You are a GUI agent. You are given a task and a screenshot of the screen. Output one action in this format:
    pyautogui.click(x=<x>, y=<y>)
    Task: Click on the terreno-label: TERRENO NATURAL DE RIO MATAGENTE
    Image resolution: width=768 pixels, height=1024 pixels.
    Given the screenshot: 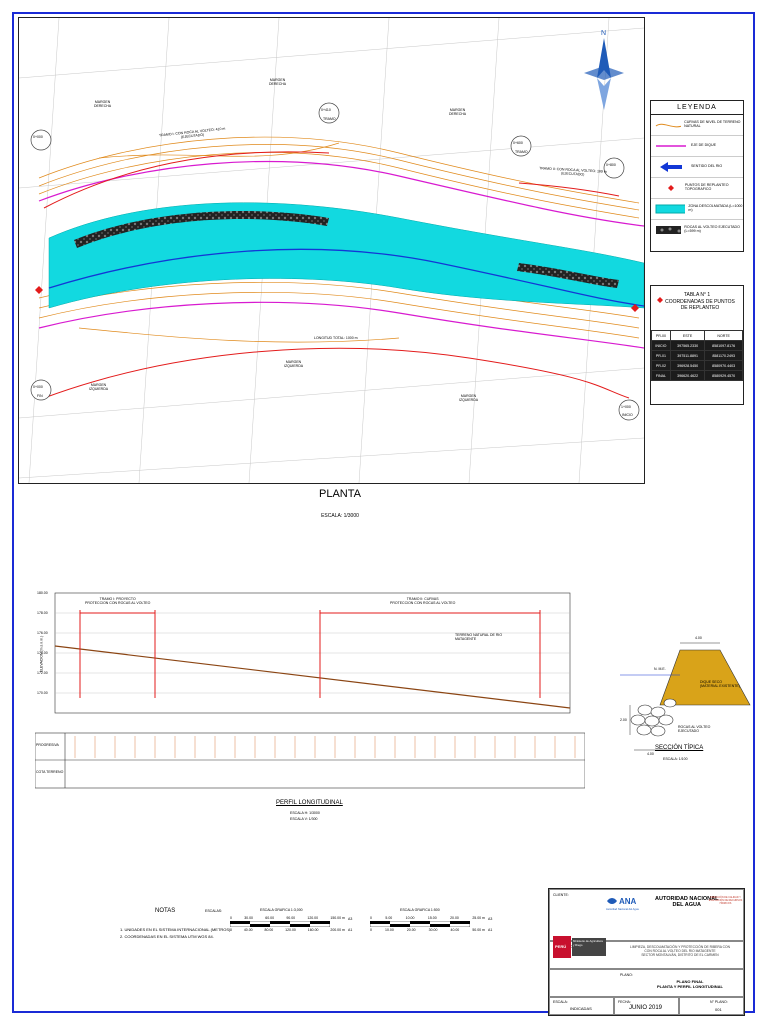 What is the action you would take?
    pyautogui.click(x=479, y=637)
    